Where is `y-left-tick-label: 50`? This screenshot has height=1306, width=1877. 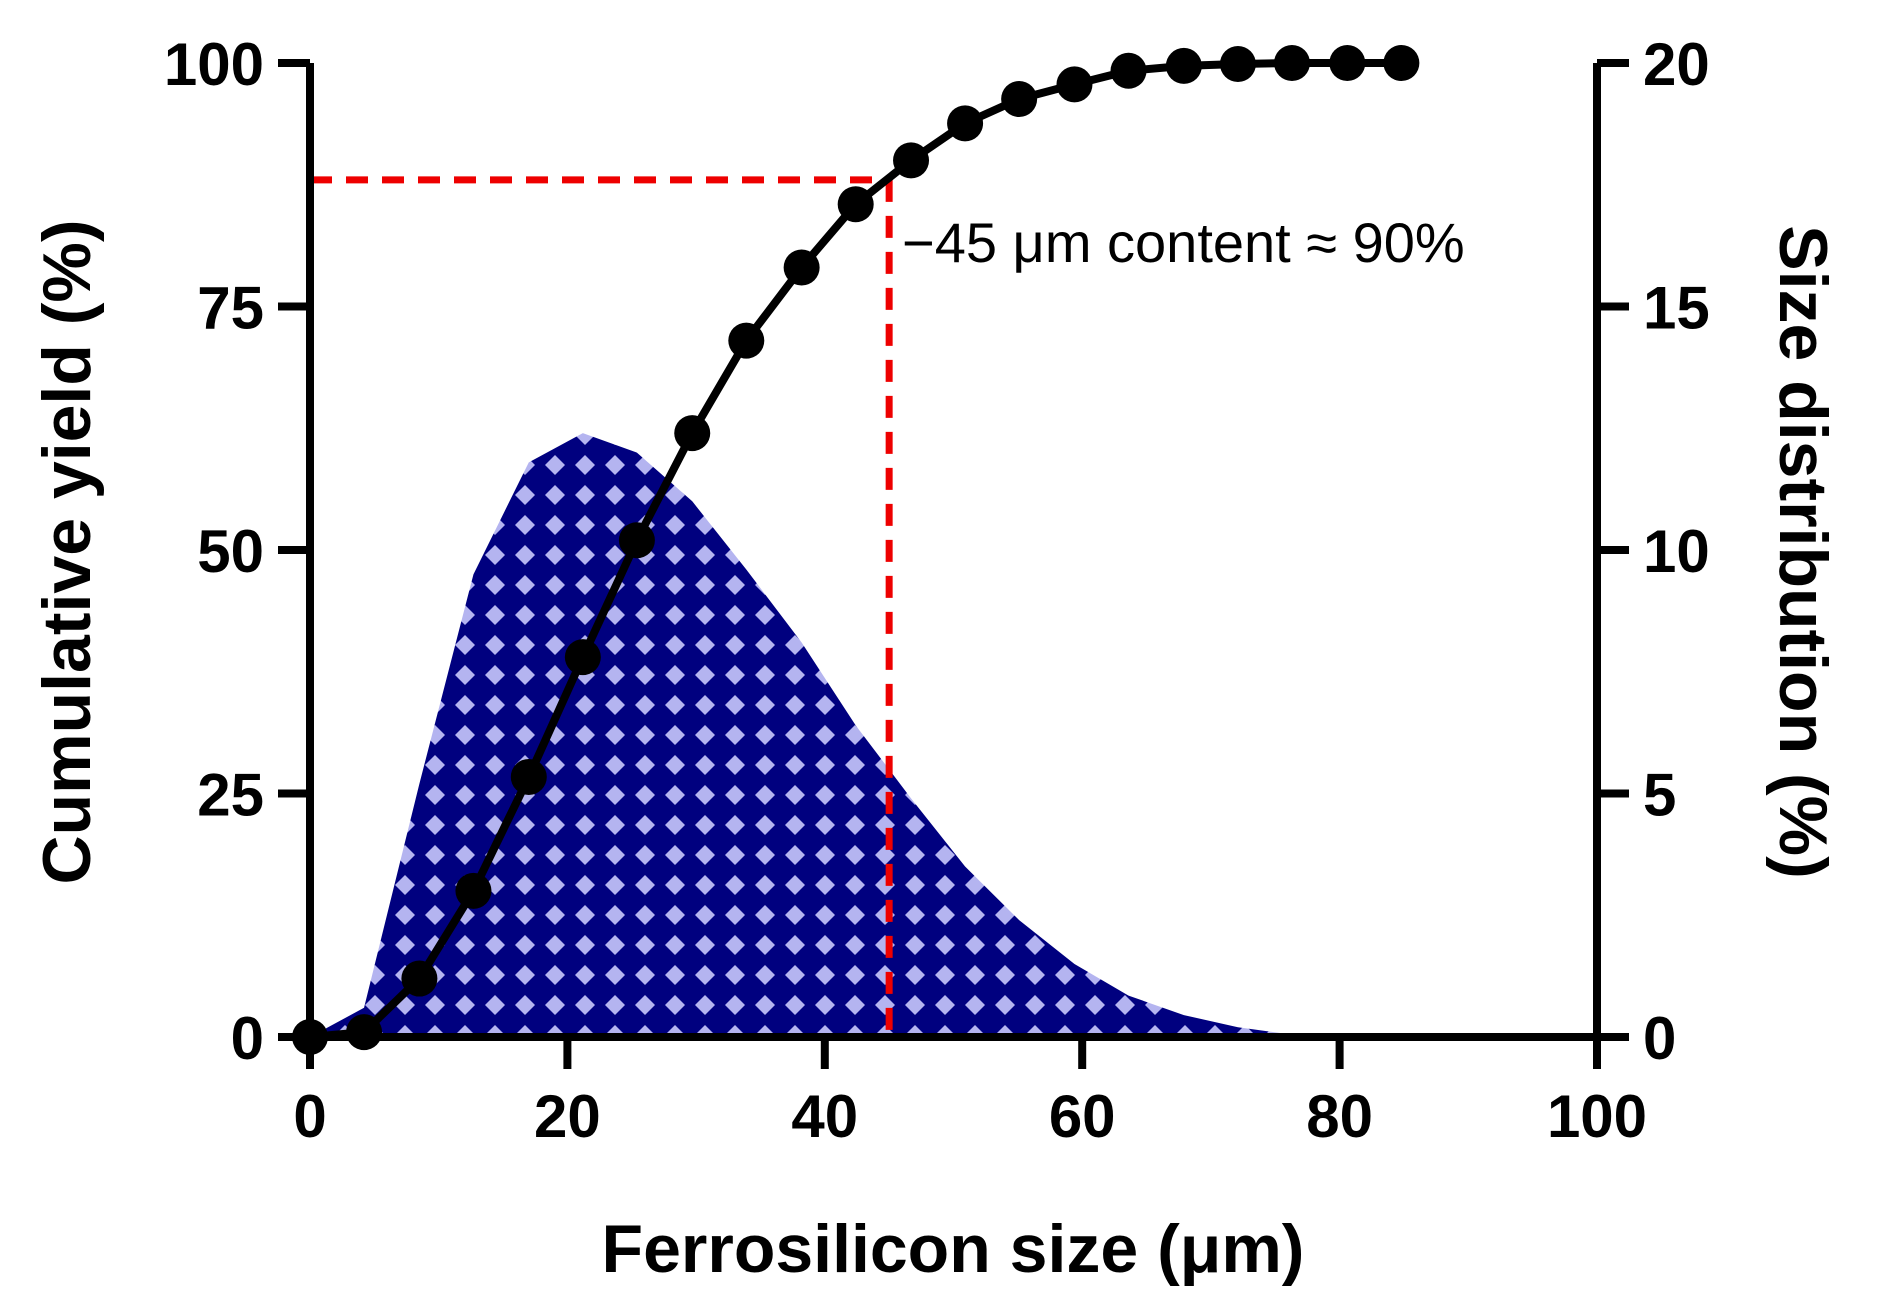
y-left-tick-label: 50 is located at coordinates (230, 551).